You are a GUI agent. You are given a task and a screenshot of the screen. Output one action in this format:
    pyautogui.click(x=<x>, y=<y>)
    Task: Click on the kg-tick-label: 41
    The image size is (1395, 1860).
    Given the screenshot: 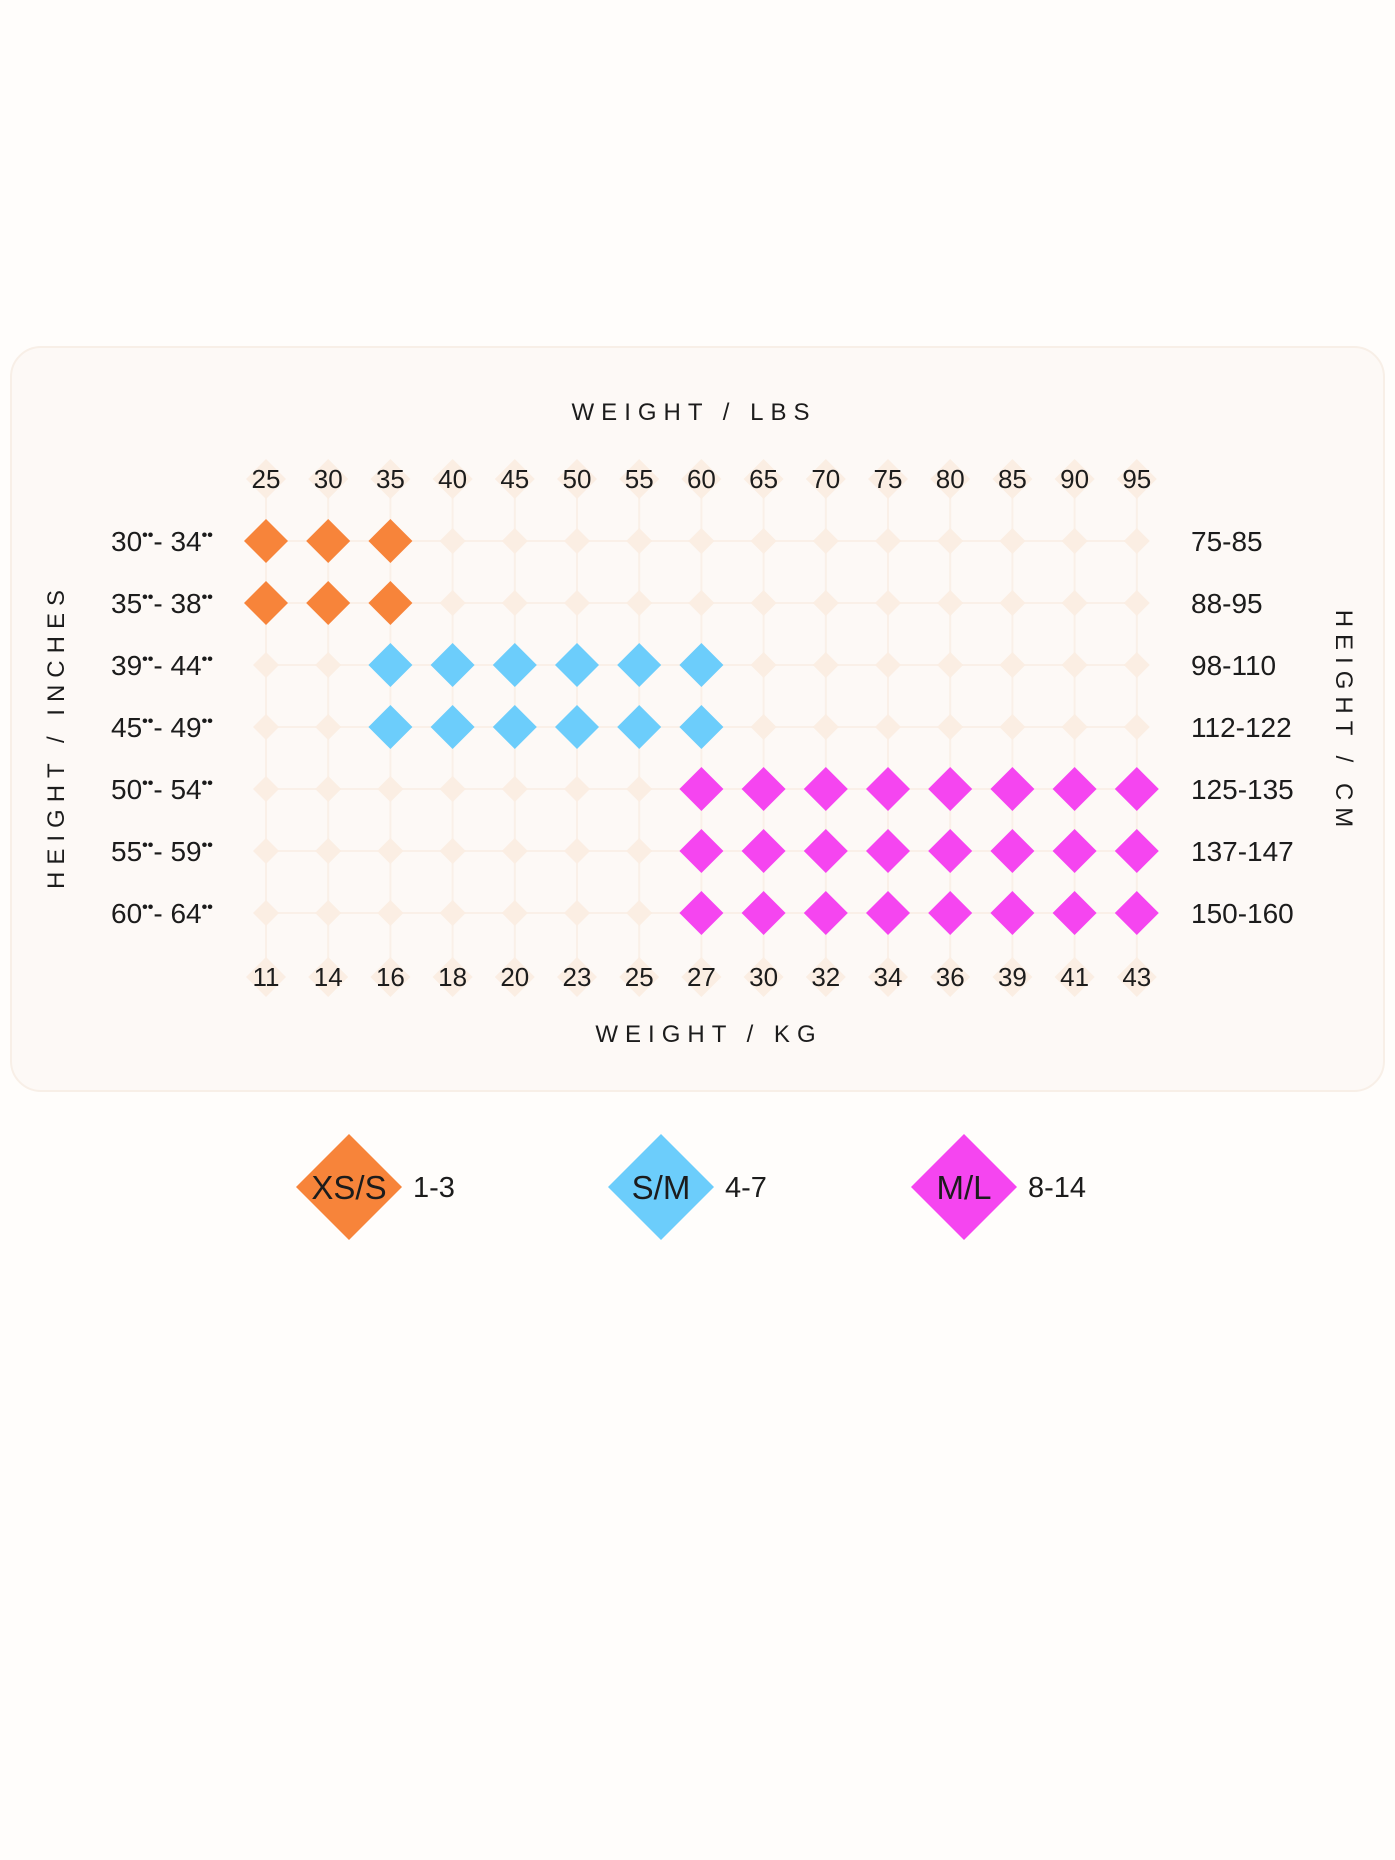 What is the action you would take?
    pyautogui.click(x=1074, y=977)
    